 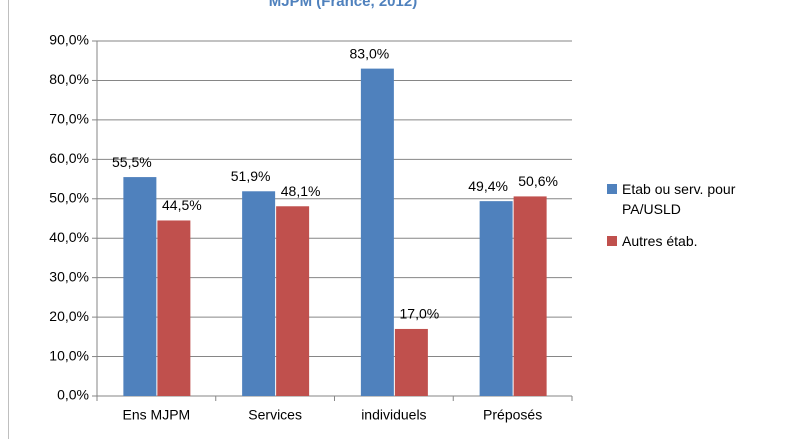 I want to click on y-tick-label: 10,0%, so click(x=69, y=355).